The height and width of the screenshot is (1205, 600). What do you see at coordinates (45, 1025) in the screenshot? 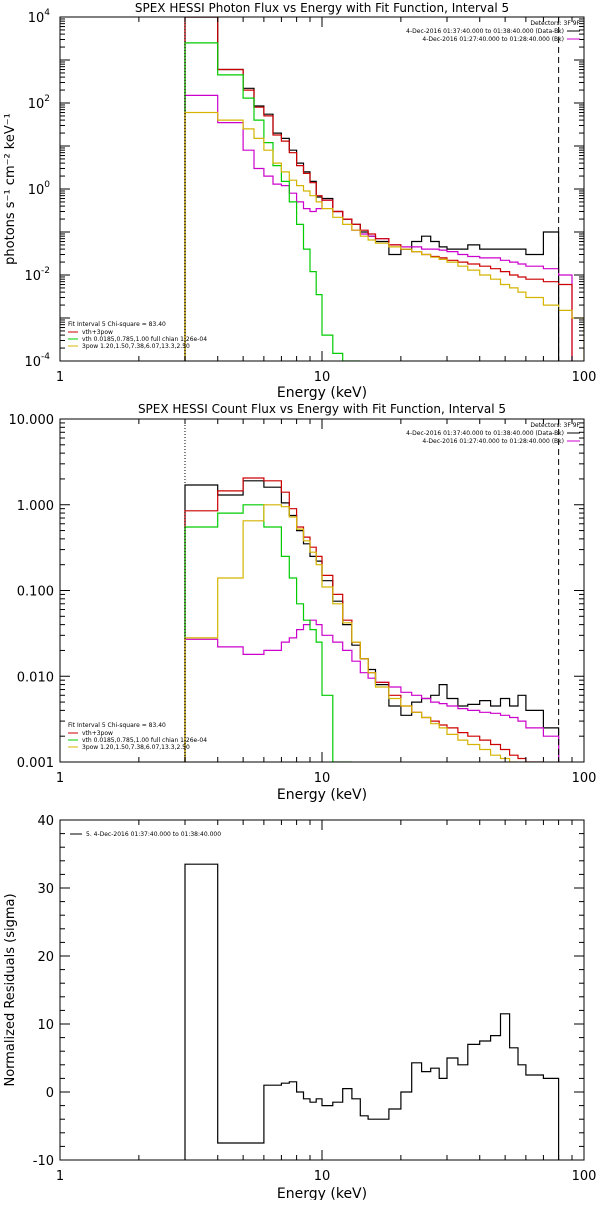
I see `y-tick-label: 10` at bounding box center [45, 1025].